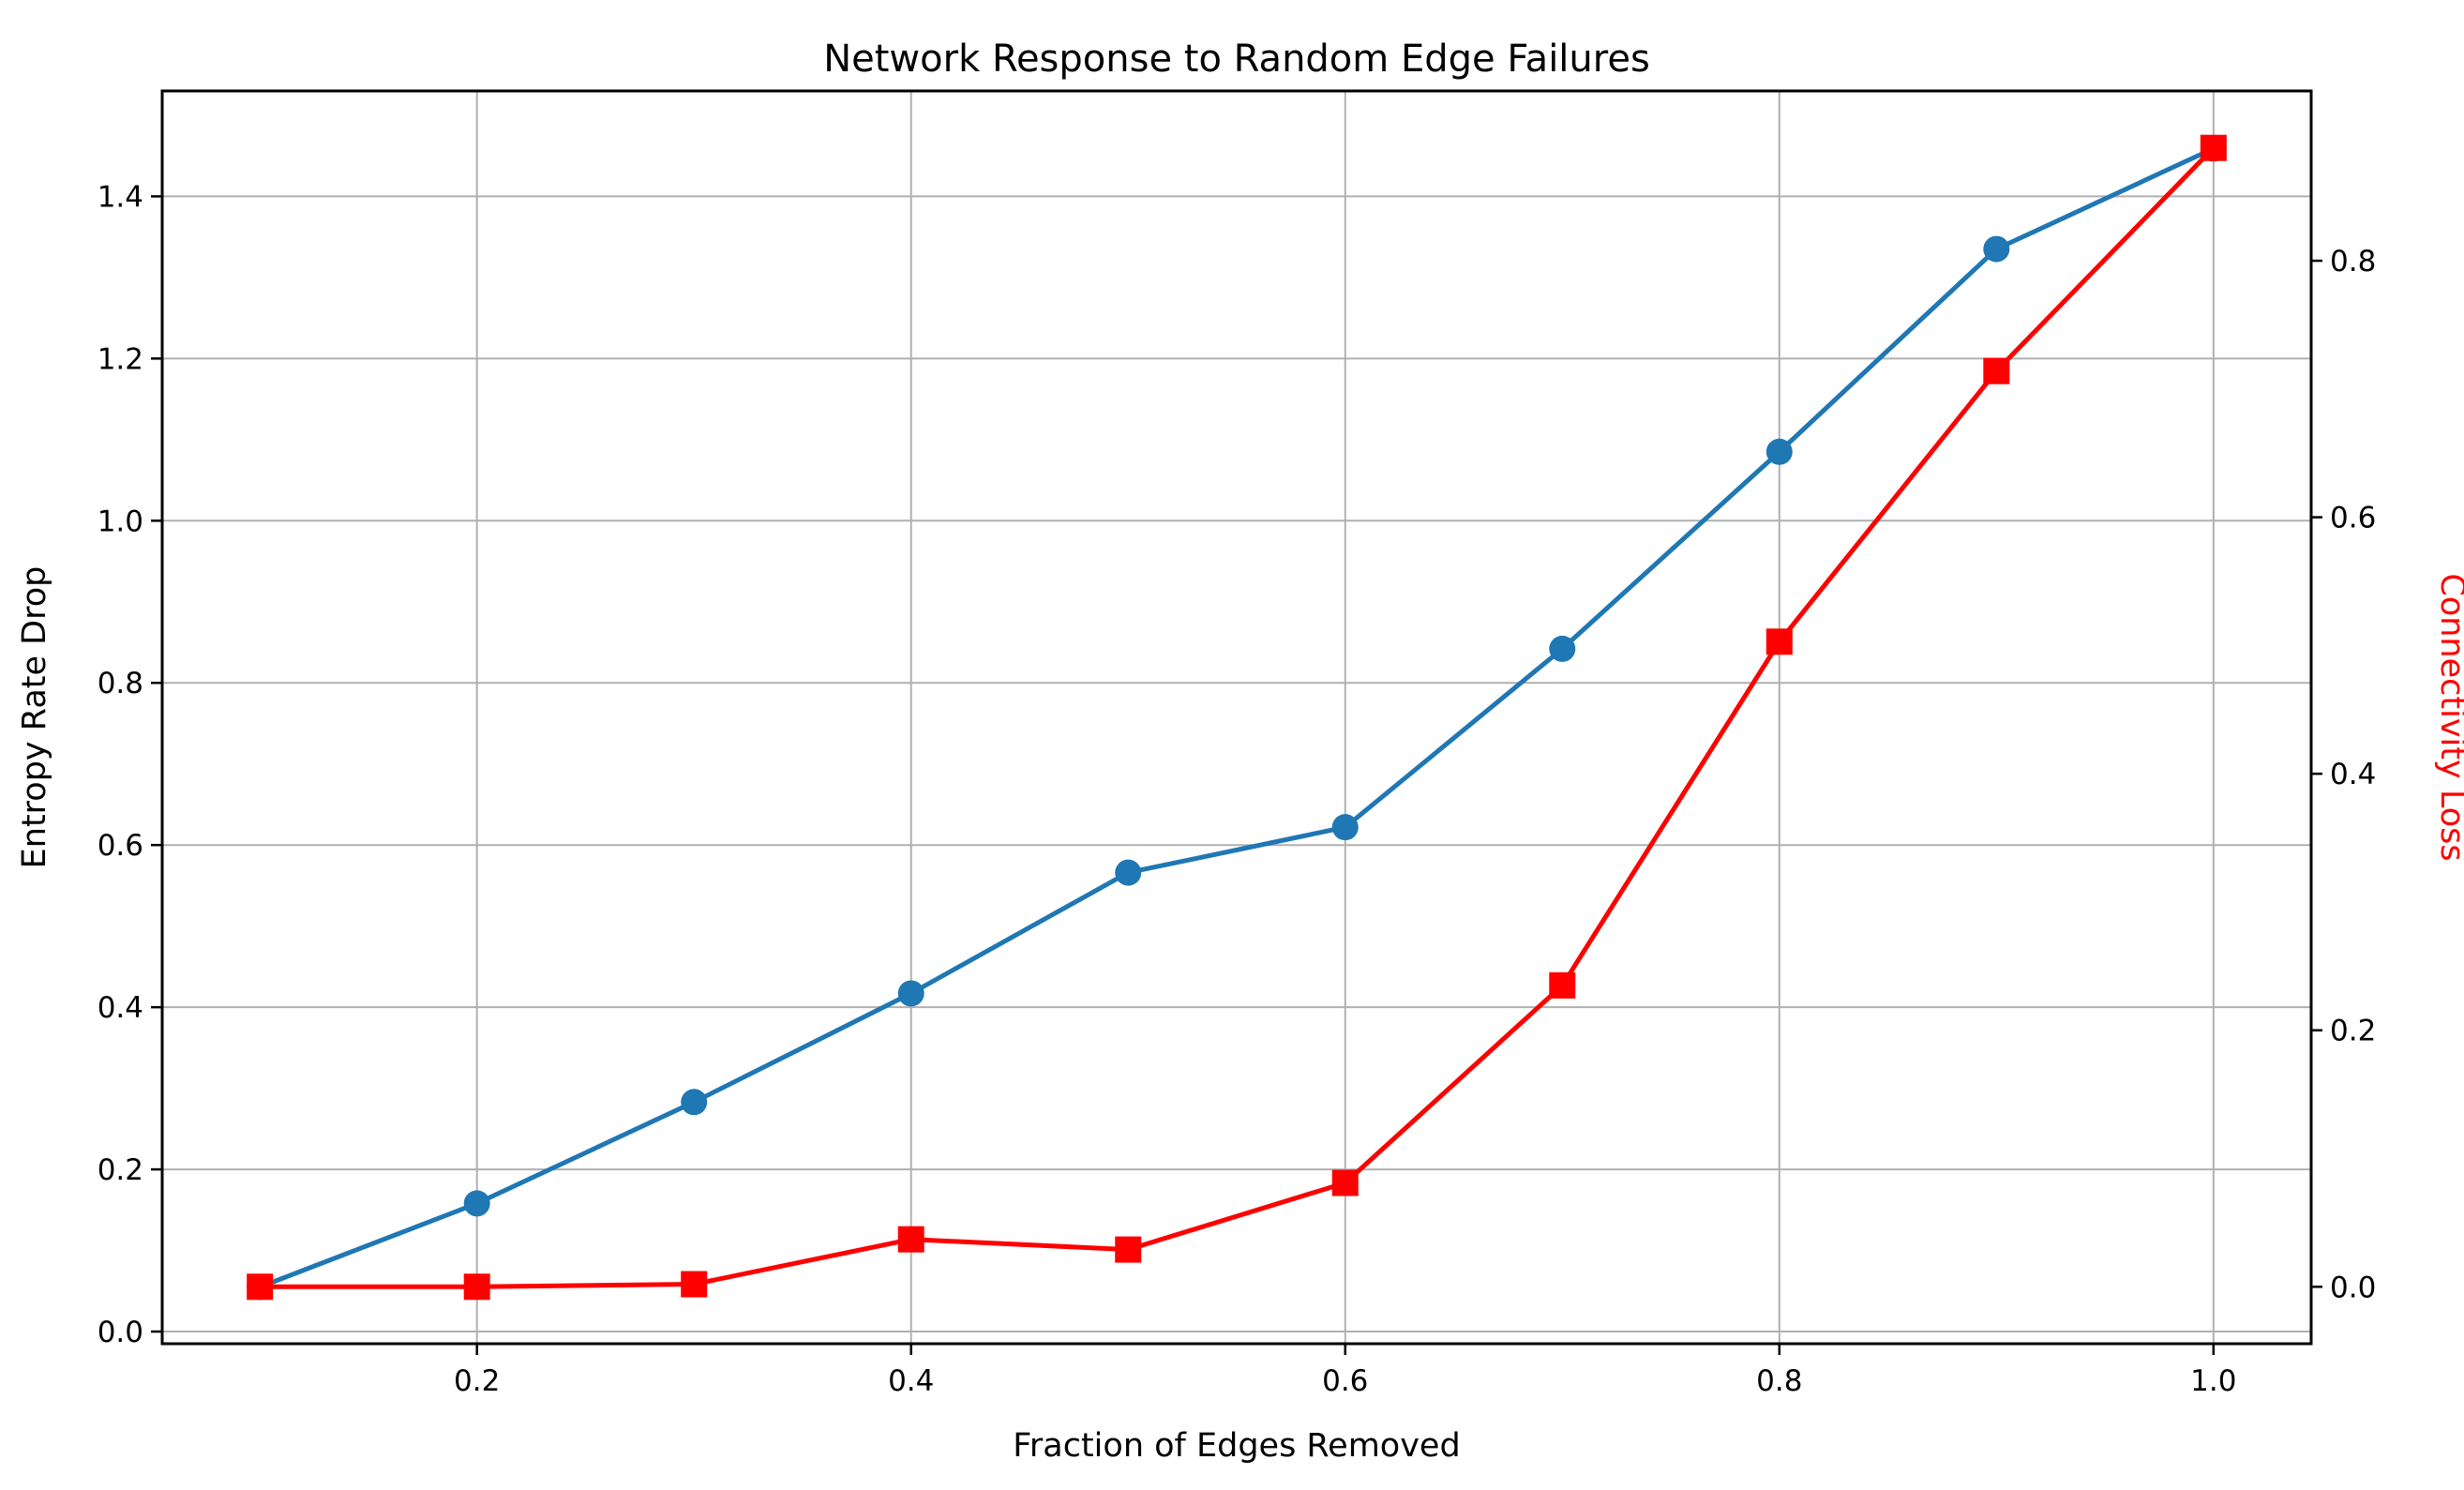  I want to click on x-axis-label: Fraction of Edges Removed, so click(1236, 1446).